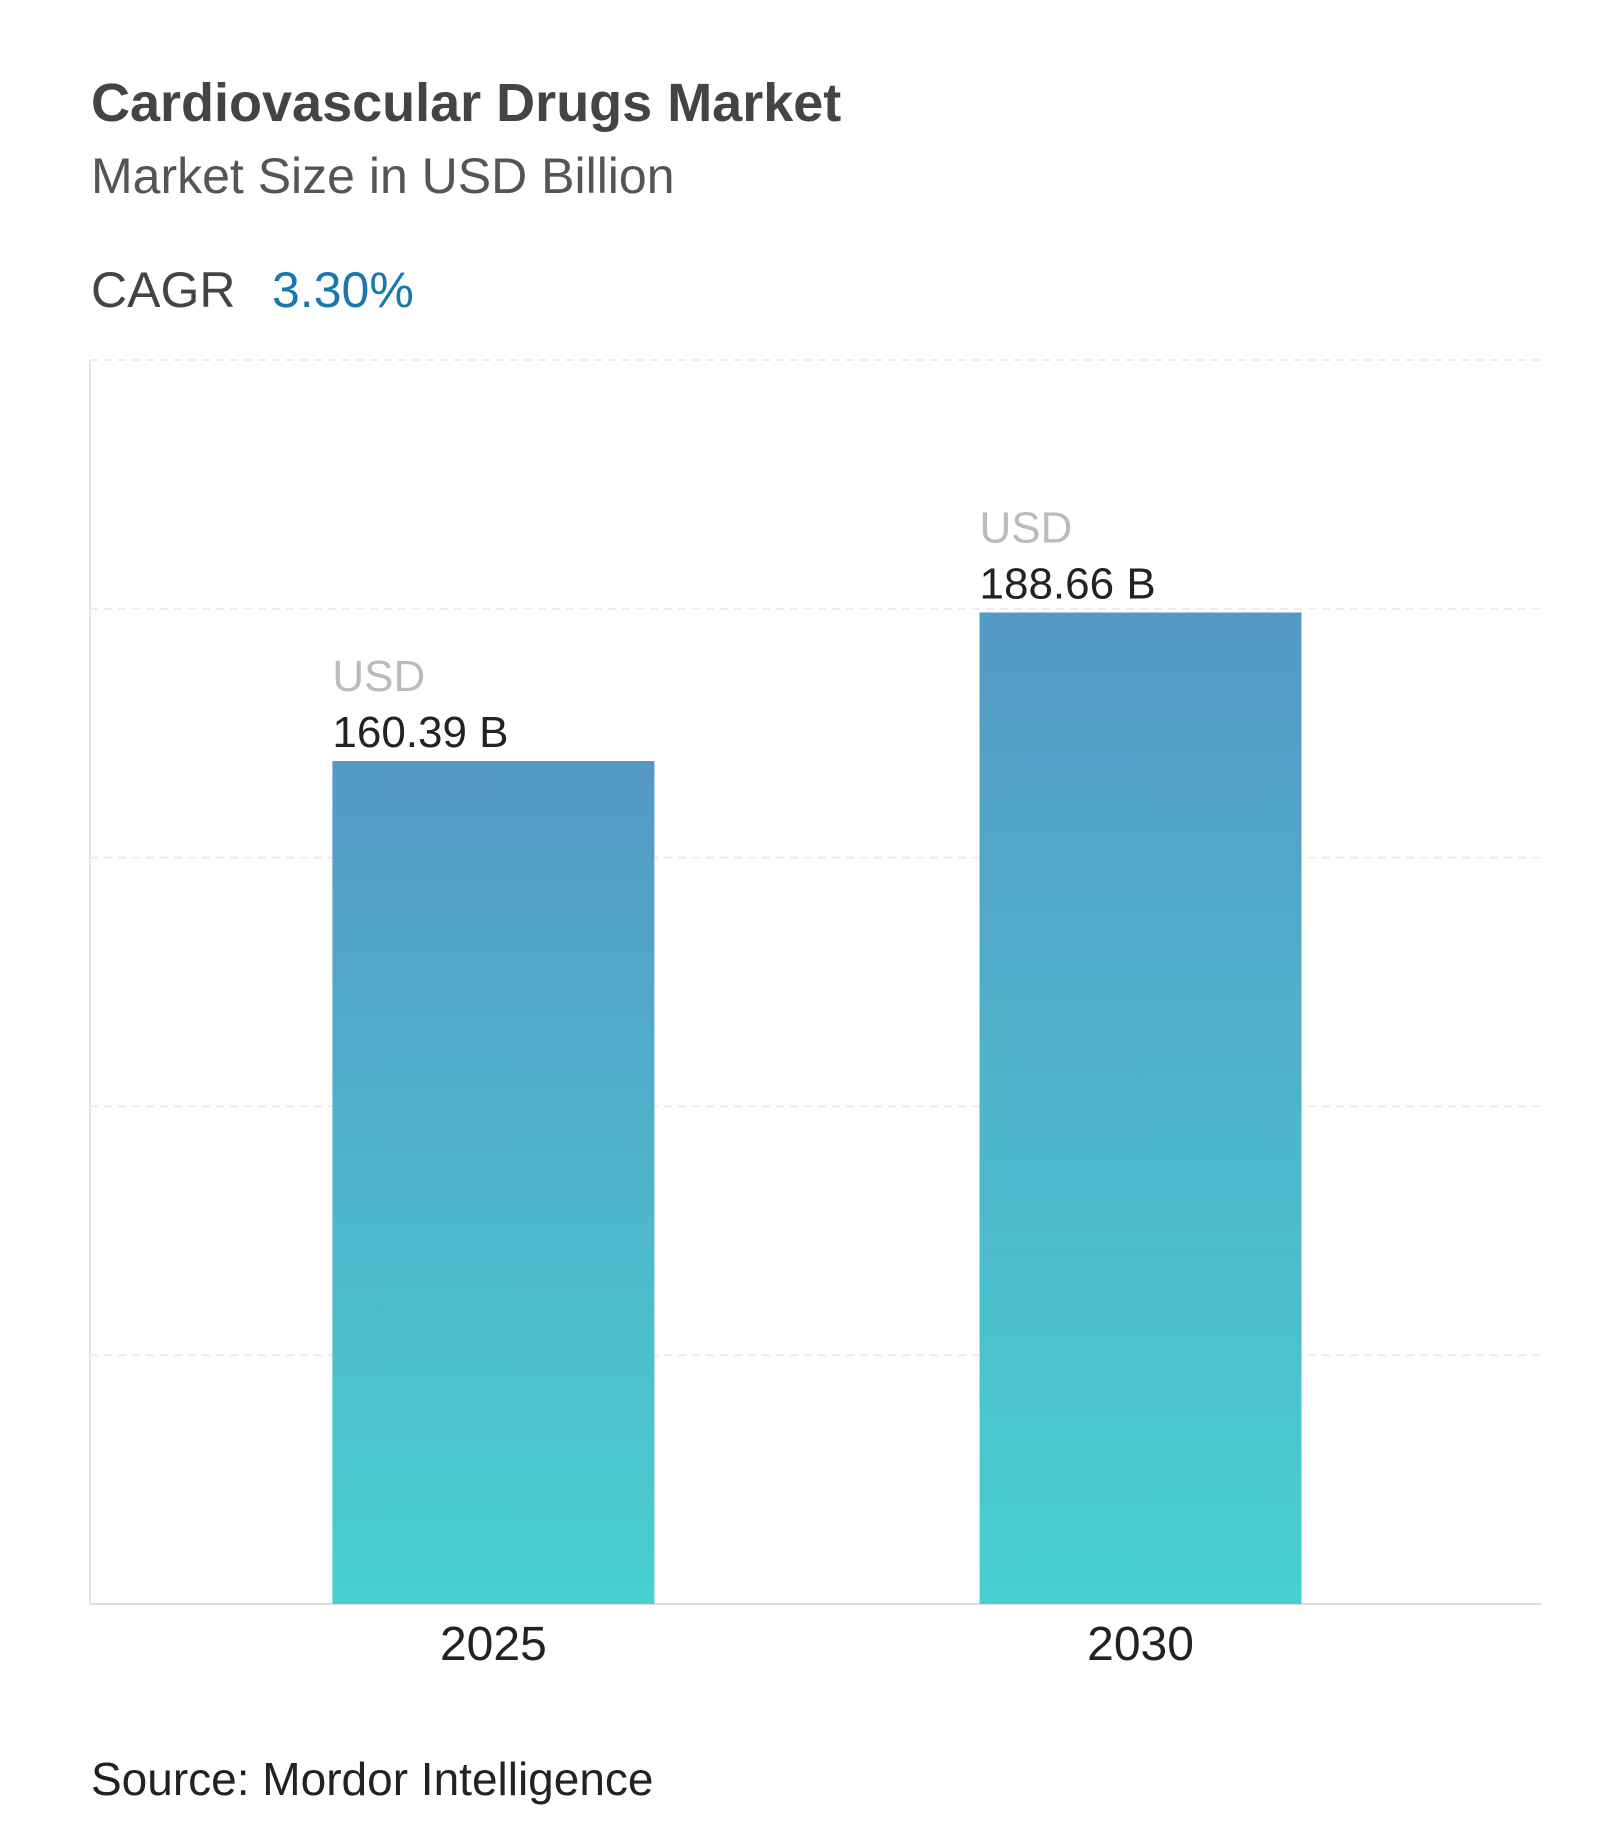  Describe the element at coordinates (1140, 1644) in the screenshot. I see `x-tick-label: 2030` at that location.